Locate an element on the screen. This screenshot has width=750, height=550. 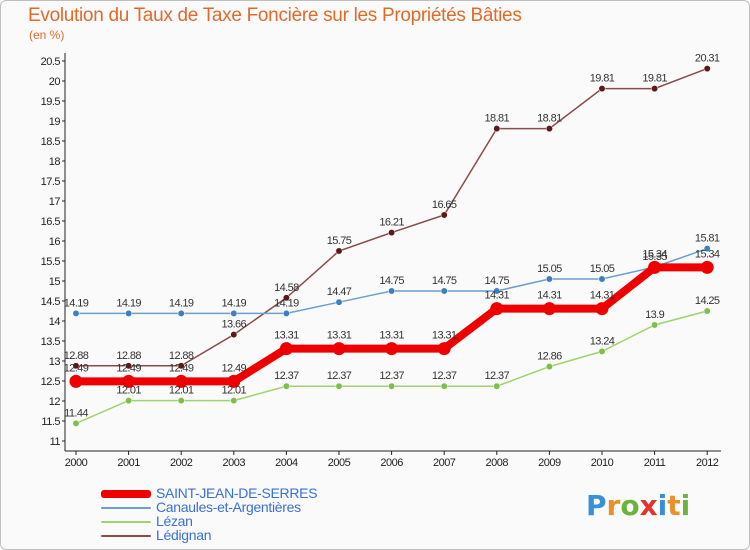
logo-letter: t is located at coordinates (674, 505).